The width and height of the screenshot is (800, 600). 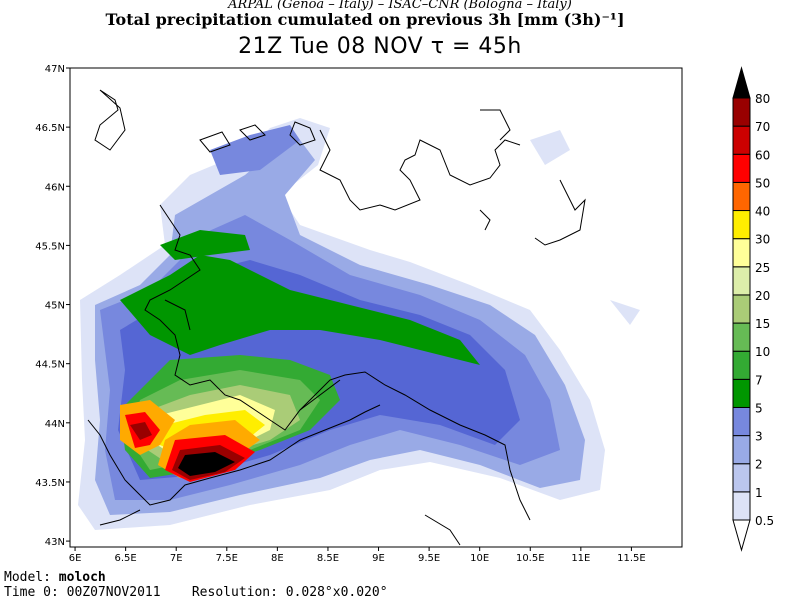 What do you see at coordinates (380, 46) in the screenshot?
I see `title-line-3: 21Z Tue 08 NOV τ = 45h` at bounding box center [380, 46].